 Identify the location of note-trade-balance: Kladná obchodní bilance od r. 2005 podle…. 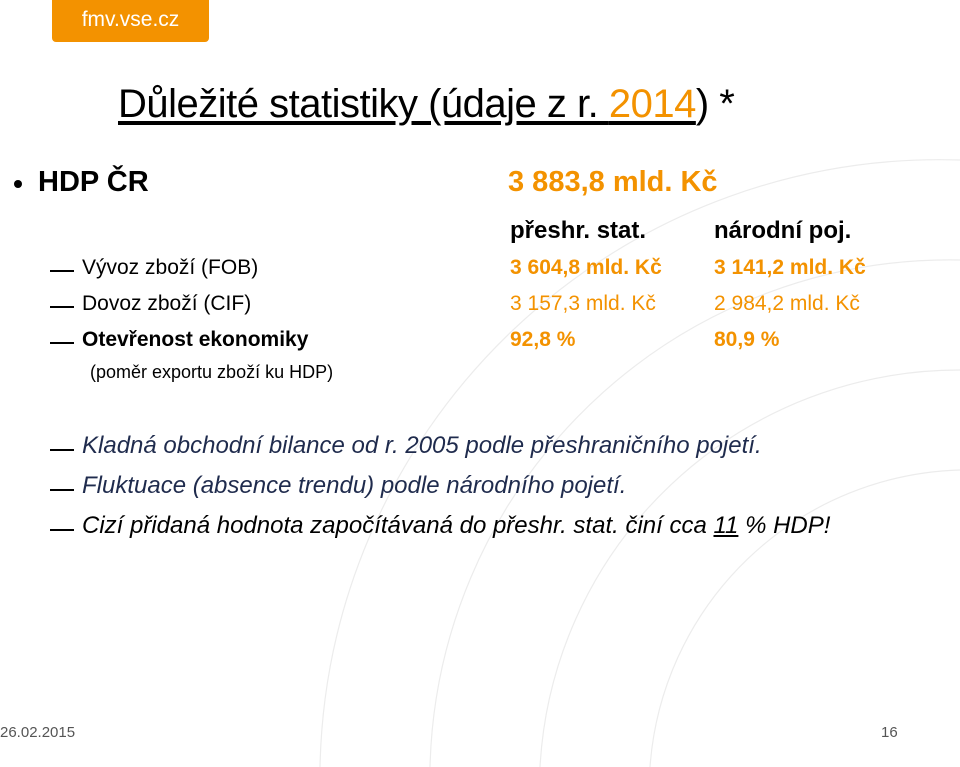
(422, 445).